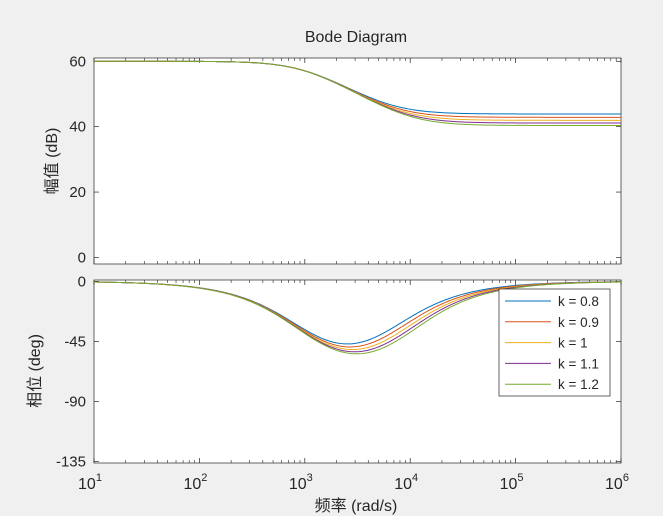 The image size is (663, 516). Describe the element at coordinates (578, 301) in the screenshot. I see `legend-label-1: k = 0.8` at that location.